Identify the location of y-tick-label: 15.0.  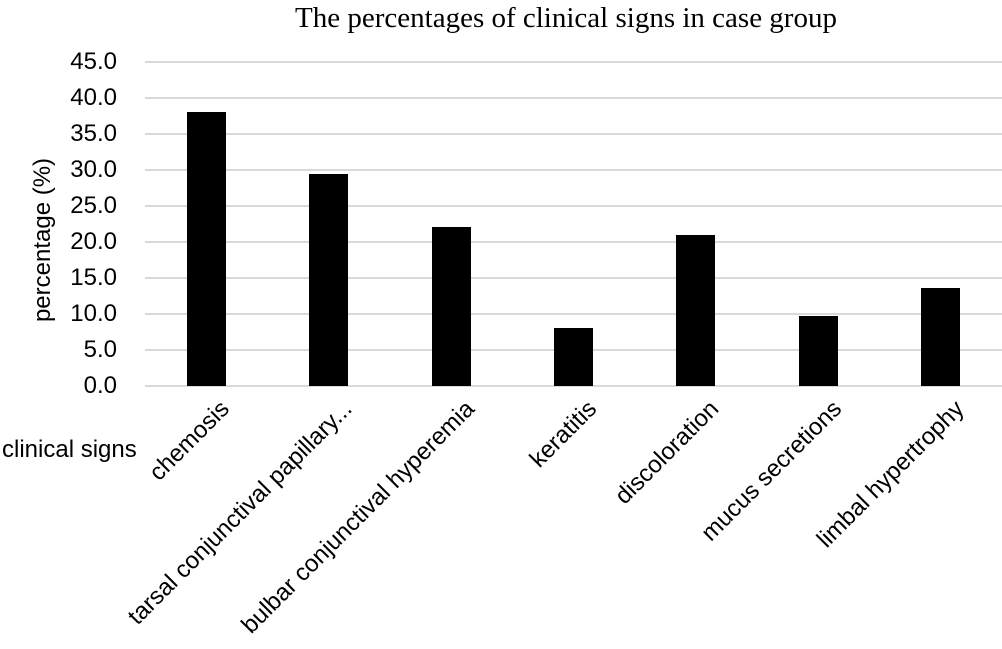
(93, 277).